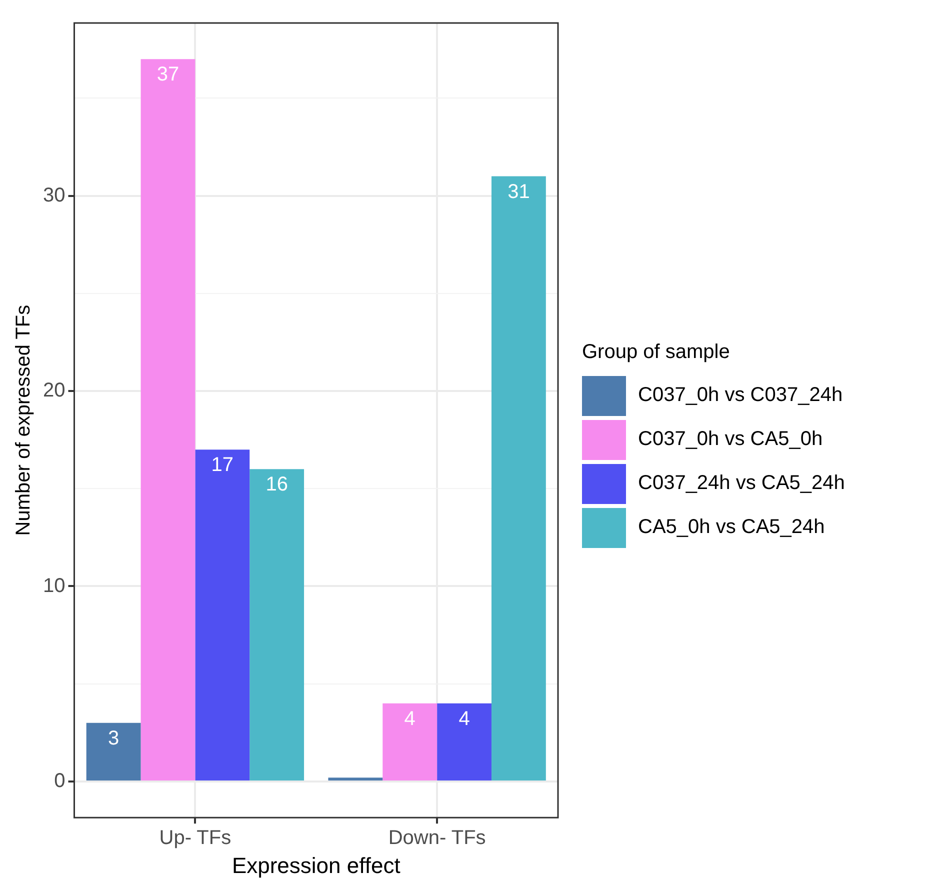  What do you see at coordinates (731, 527) in the screenshot?
I see `legend-label: CA5_0h vs CA5_24h` at bounding box center [731, 527].